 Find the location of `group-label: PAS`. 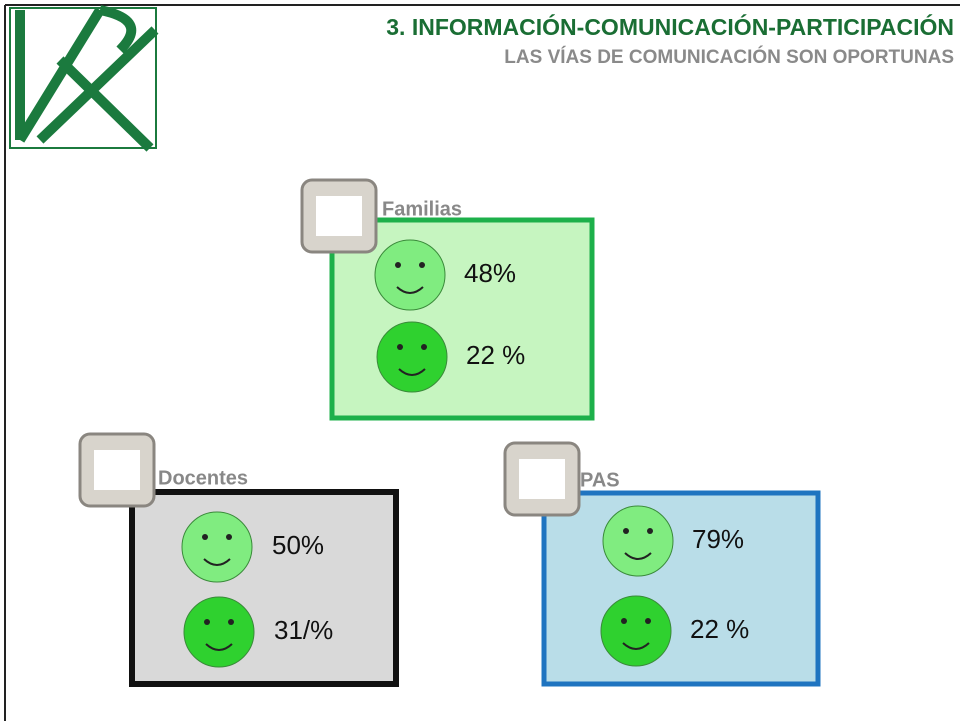

group-label: PAS is located at coordinates (600, 480).